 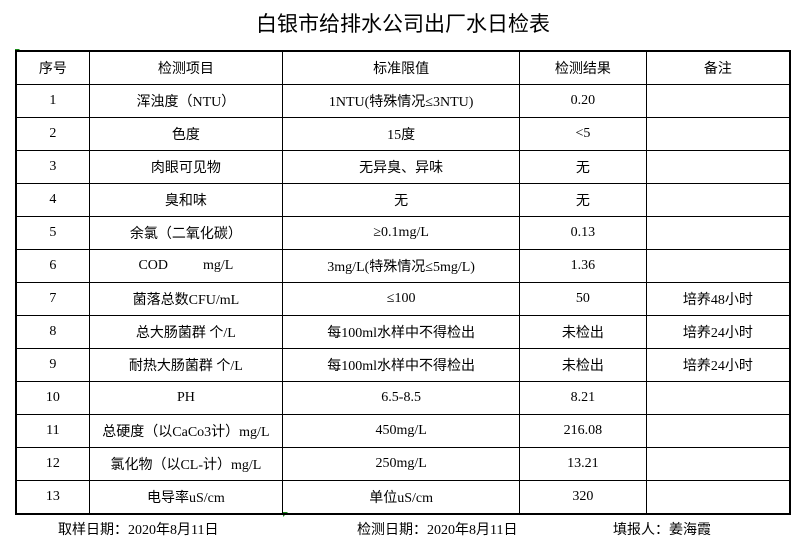 I want to click on cell-limit: 无, so click(x=401, y=200).